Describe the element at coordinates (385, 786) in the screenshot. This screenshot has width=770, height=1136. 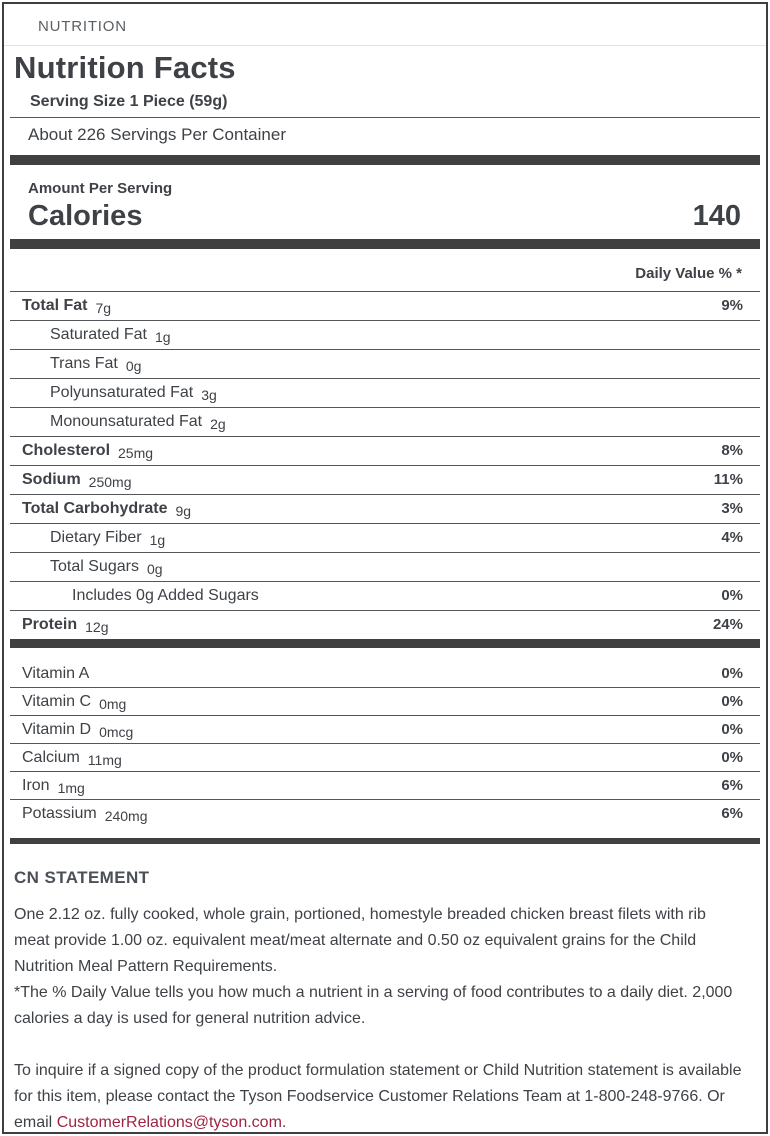
I see `micronutrient-row-iron: Iron 1mg 6%` at that location.